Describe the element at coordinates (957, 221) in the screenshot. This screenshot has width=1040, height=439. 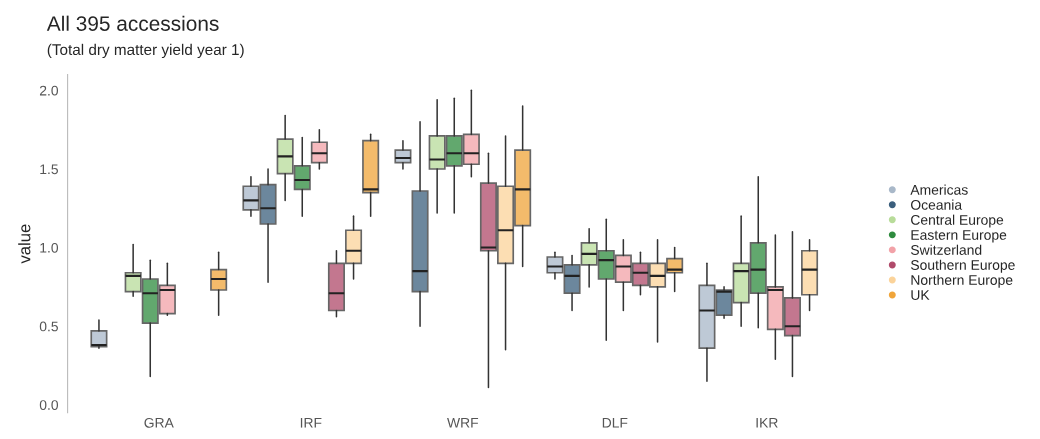
I see `legend-label: Central Europe` at that location.